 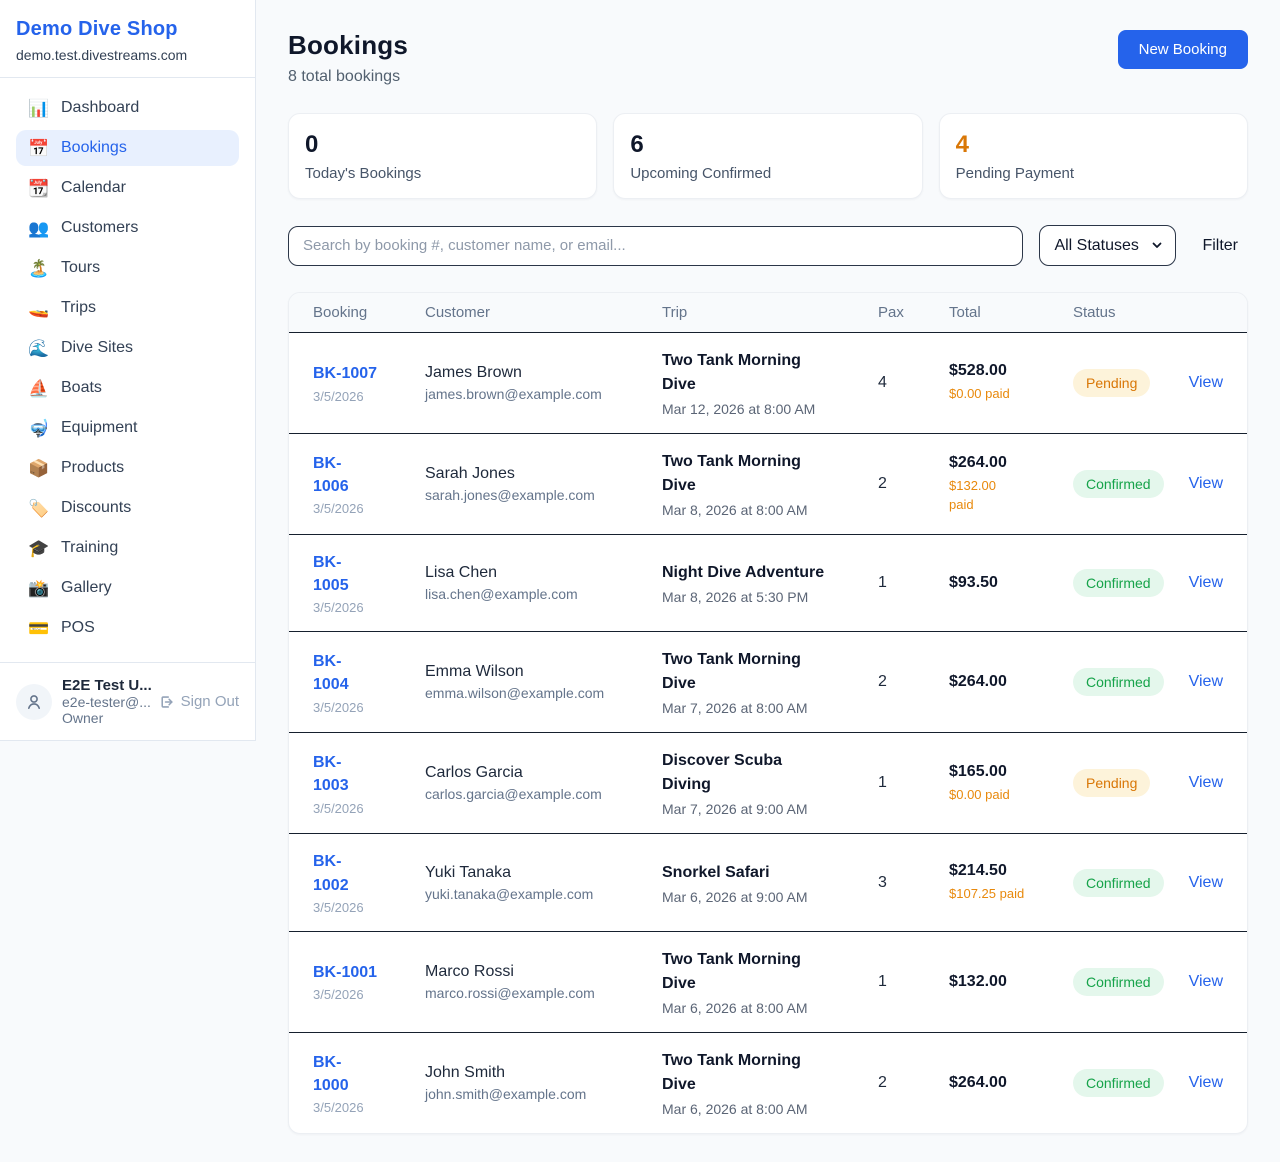 What do you see at coordinates (102, 55) in the screenshot?
I see `brand-domain: demo.test.divestreams.com` at bounding box center [102, 55].